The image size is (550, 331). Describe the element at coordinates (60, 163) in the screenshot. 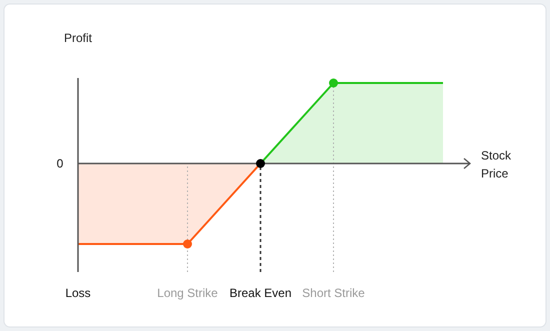

I see `text: 0` at that location.